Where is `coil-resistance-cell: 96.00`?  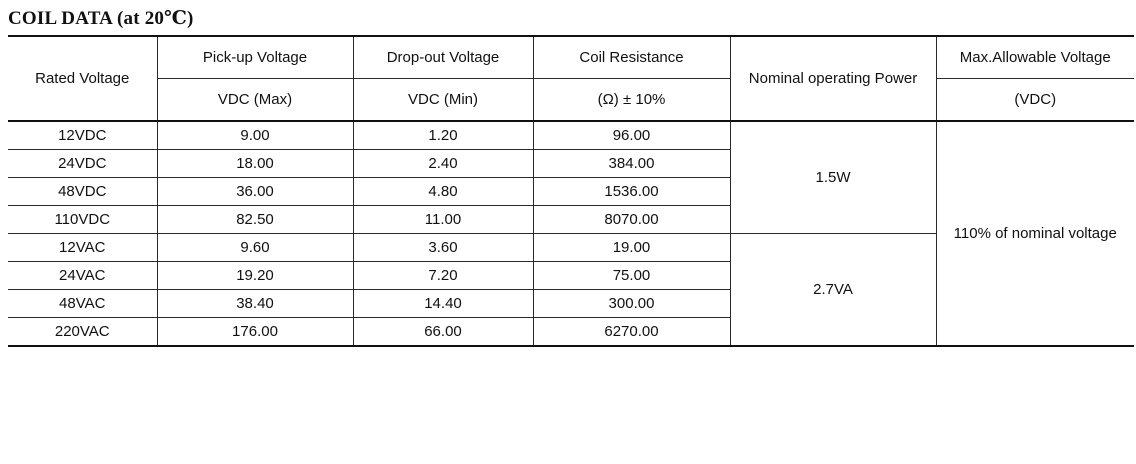
coil-resistance-cell: 96.00 is located at coordinates (631, 135).